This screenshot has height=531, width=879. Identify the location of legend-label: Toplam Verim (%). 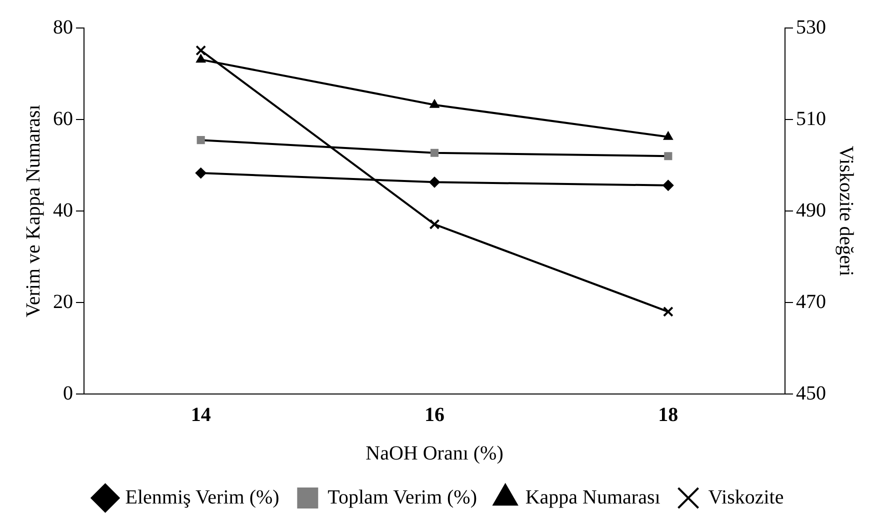
(402, 497).